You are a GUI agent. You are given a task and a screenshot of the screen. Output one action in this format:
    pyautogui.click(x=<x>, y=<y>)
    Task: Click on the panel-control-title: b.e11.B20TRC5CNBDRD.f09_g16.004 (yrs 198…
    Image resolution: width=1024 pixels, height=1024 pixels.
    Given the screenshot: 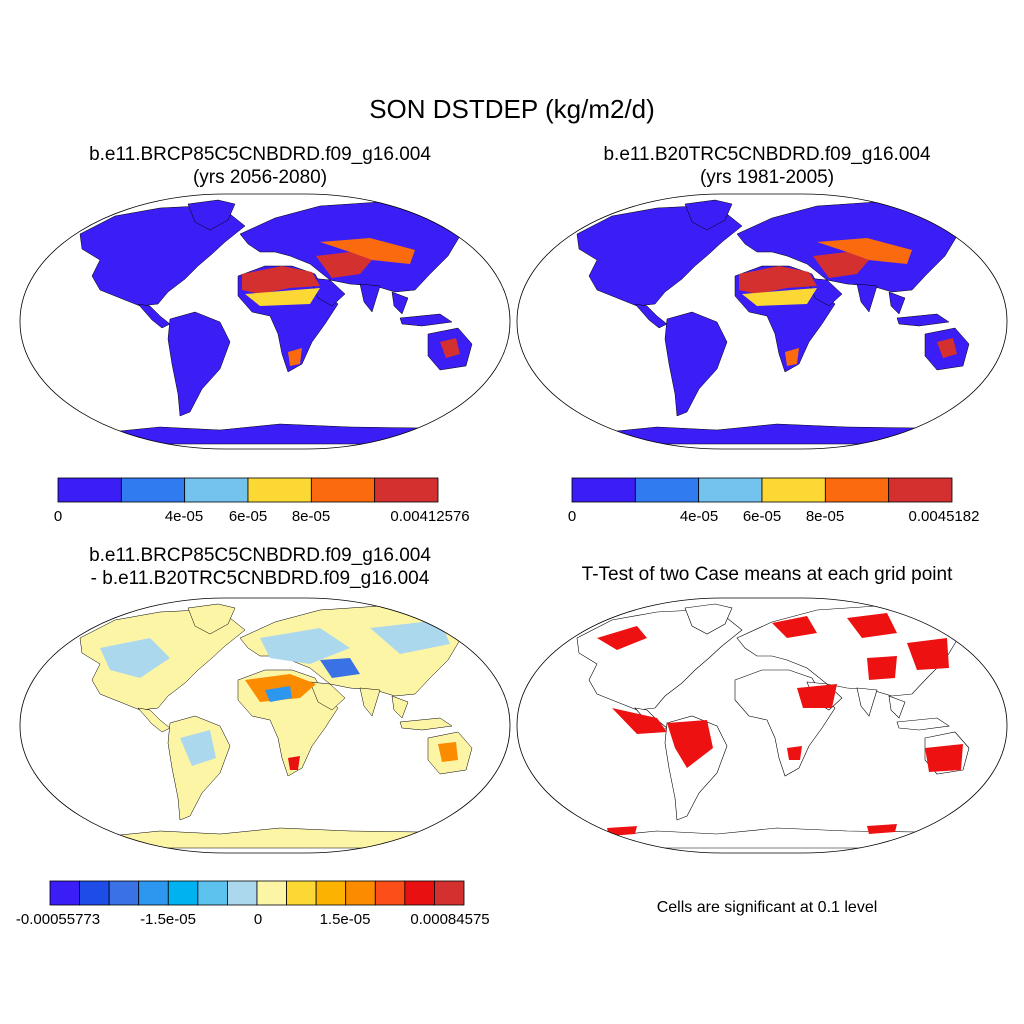 What is the action you would take?
    pyautogui.click(x=767, y=166)
    